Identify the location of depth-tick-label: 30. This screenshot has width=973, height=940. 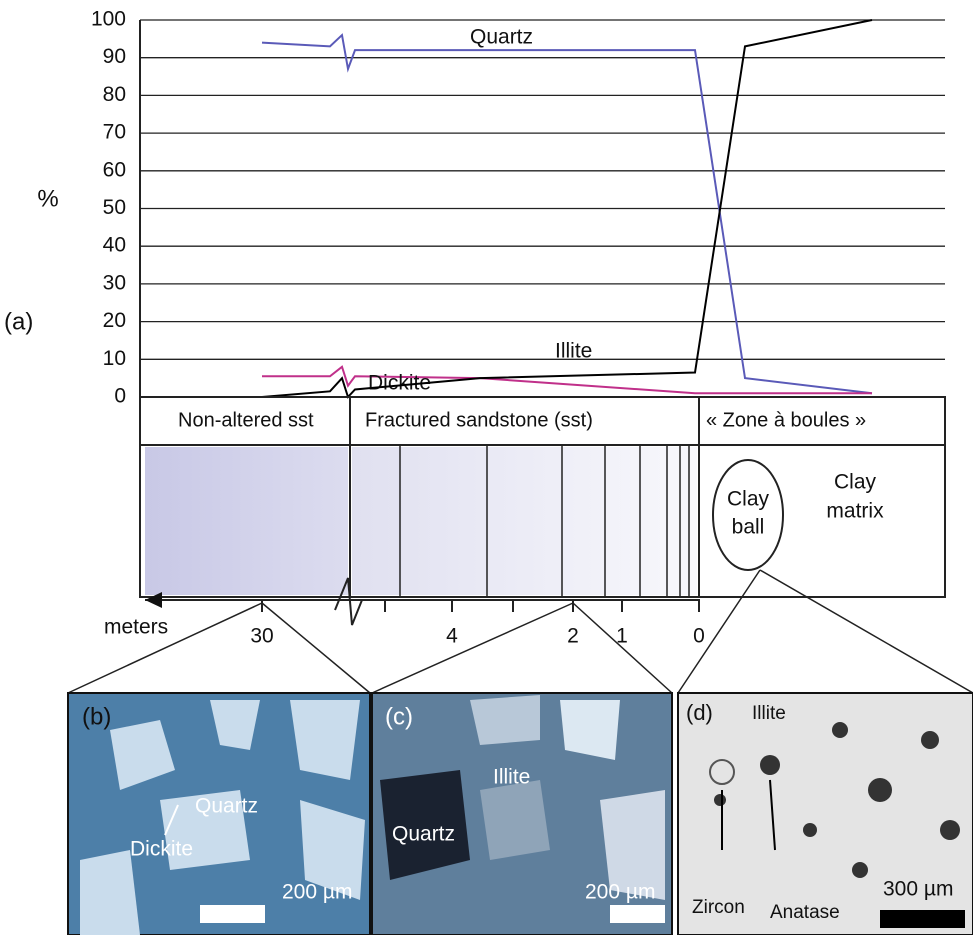
(261, 636).